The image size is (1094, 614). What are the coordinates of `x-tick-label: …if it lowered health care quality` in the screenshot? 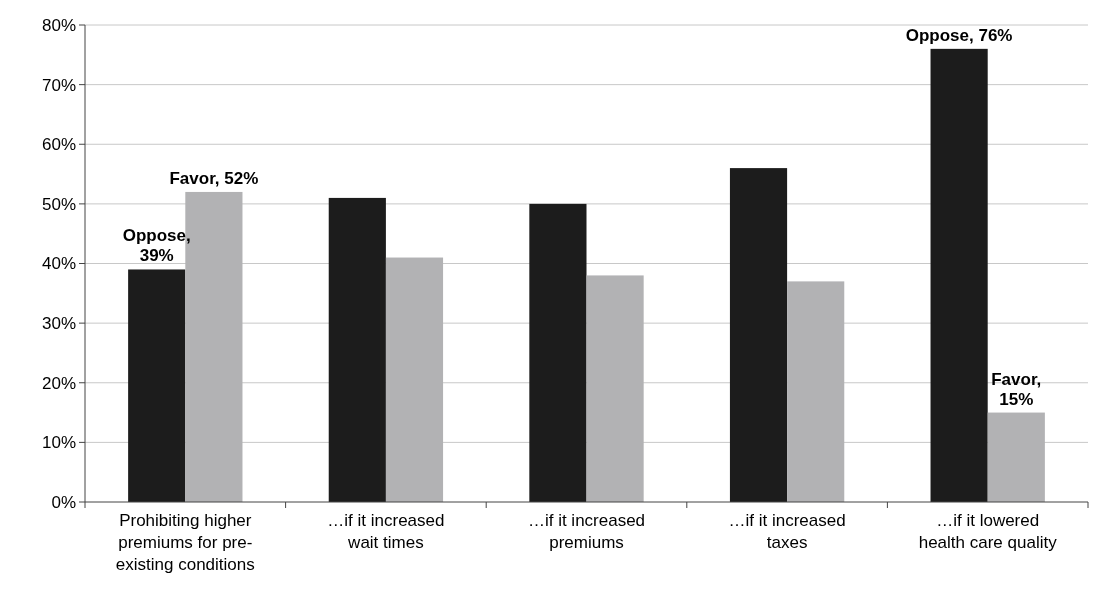 It's located at (988, 531).